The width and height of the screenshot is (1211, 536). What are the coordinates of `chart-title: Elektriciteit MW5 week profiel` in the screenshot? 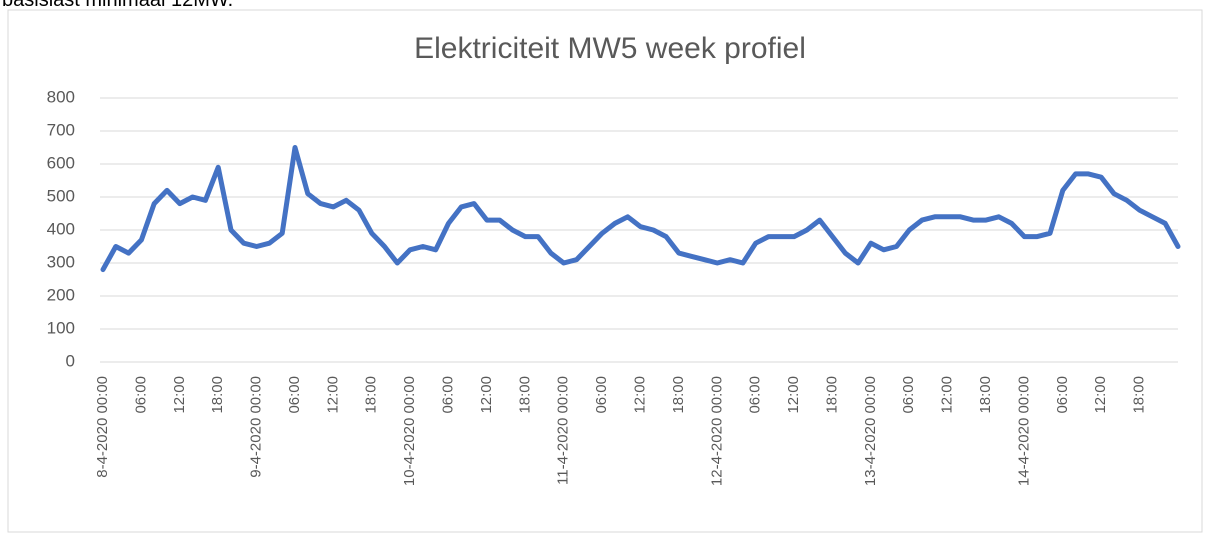 It's located at (610, 48).